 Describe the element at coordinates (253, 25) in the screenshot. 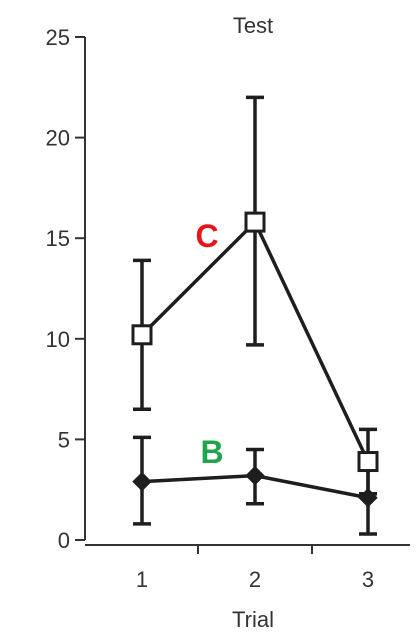

I see `chart-title: Test` at that location.